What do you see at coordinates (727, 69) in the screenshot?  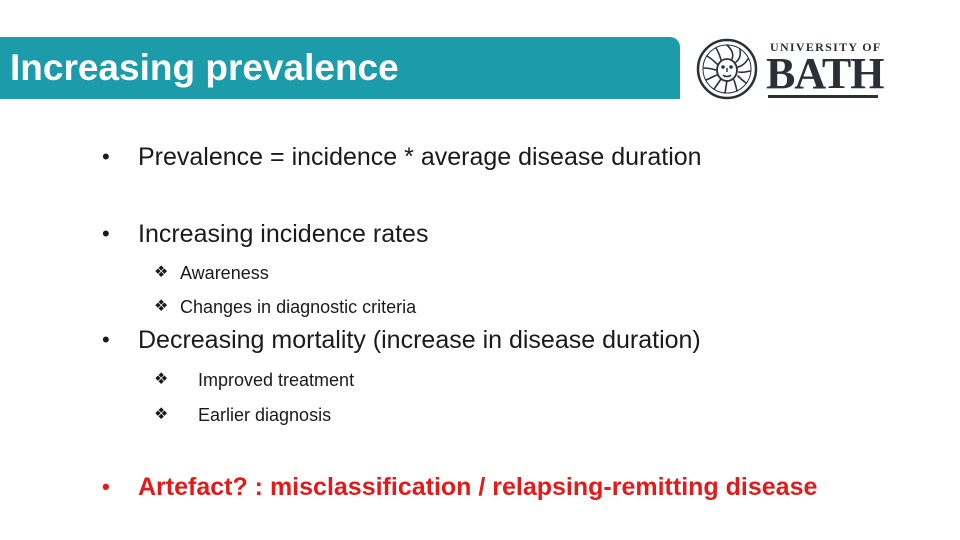 I see `bath-seal-icon` at bounding box center [727, 69].